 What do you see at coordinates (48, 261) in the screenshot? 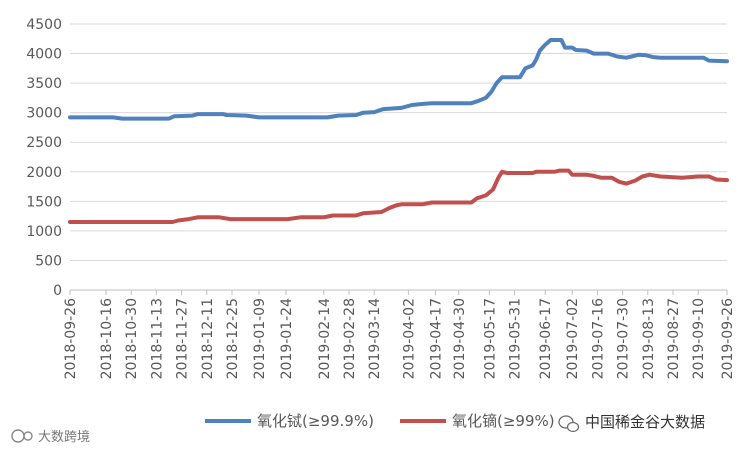
I see `y-tick-label: 500` at bounding box center [48, 261].